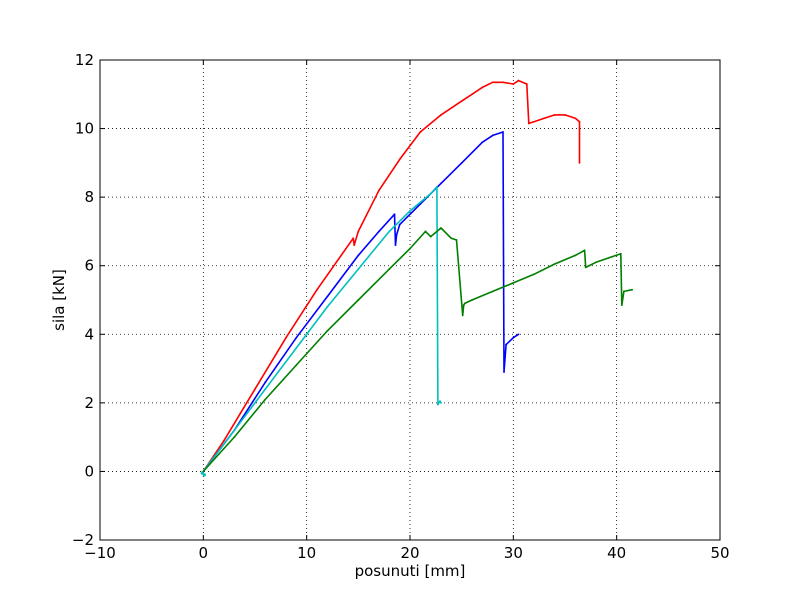  I want to click on y-tick-label: 2, so click(89, 403).